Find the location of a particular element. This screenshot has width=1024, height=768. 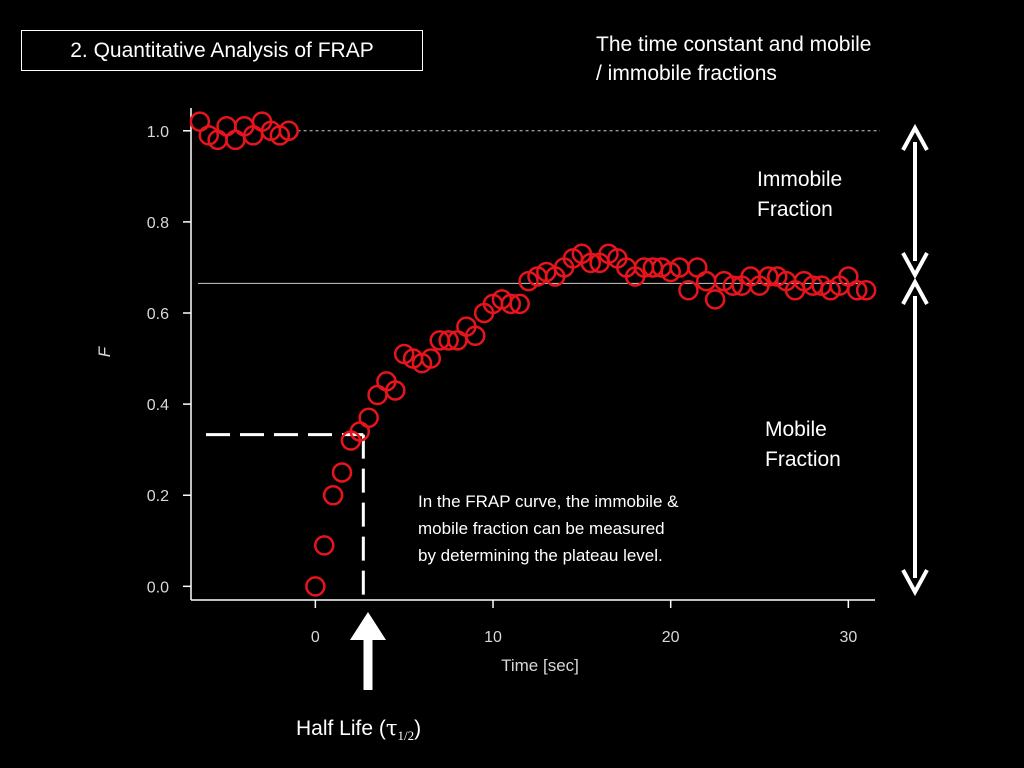

explanation-line-1: In the FRAP curve, the immobile & is located at coordinates (548, 501).